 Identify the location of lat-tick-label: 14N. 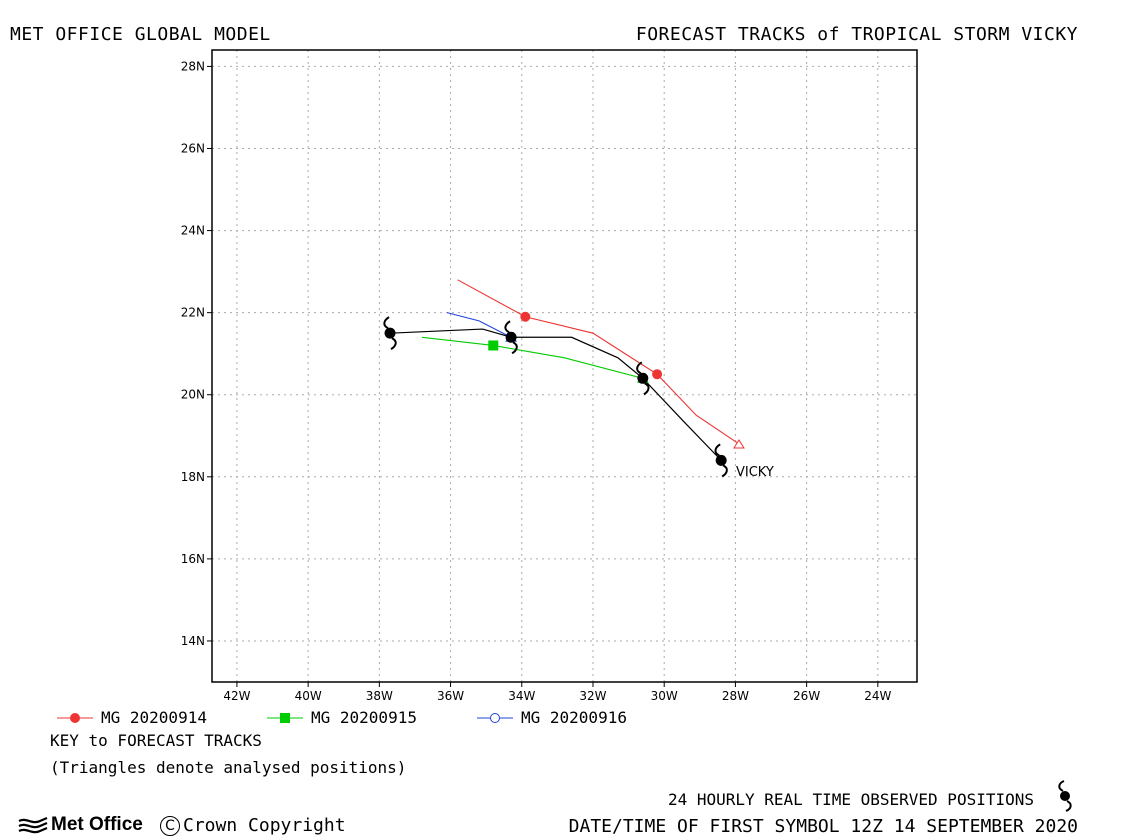
(193, 641).